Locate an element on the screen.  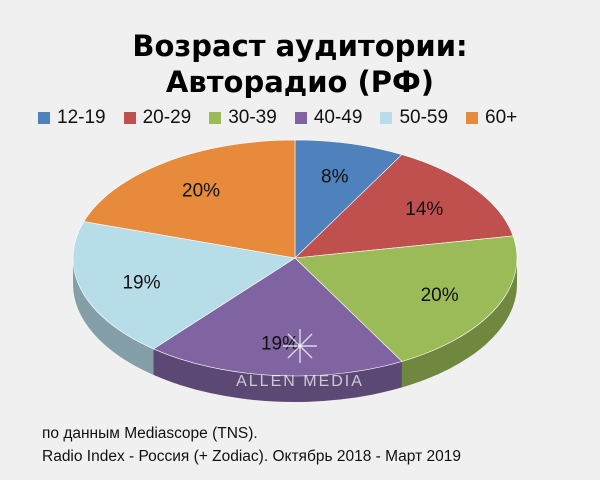
legend-item-30-39: 30-39 is located at coordinates (243, 118).